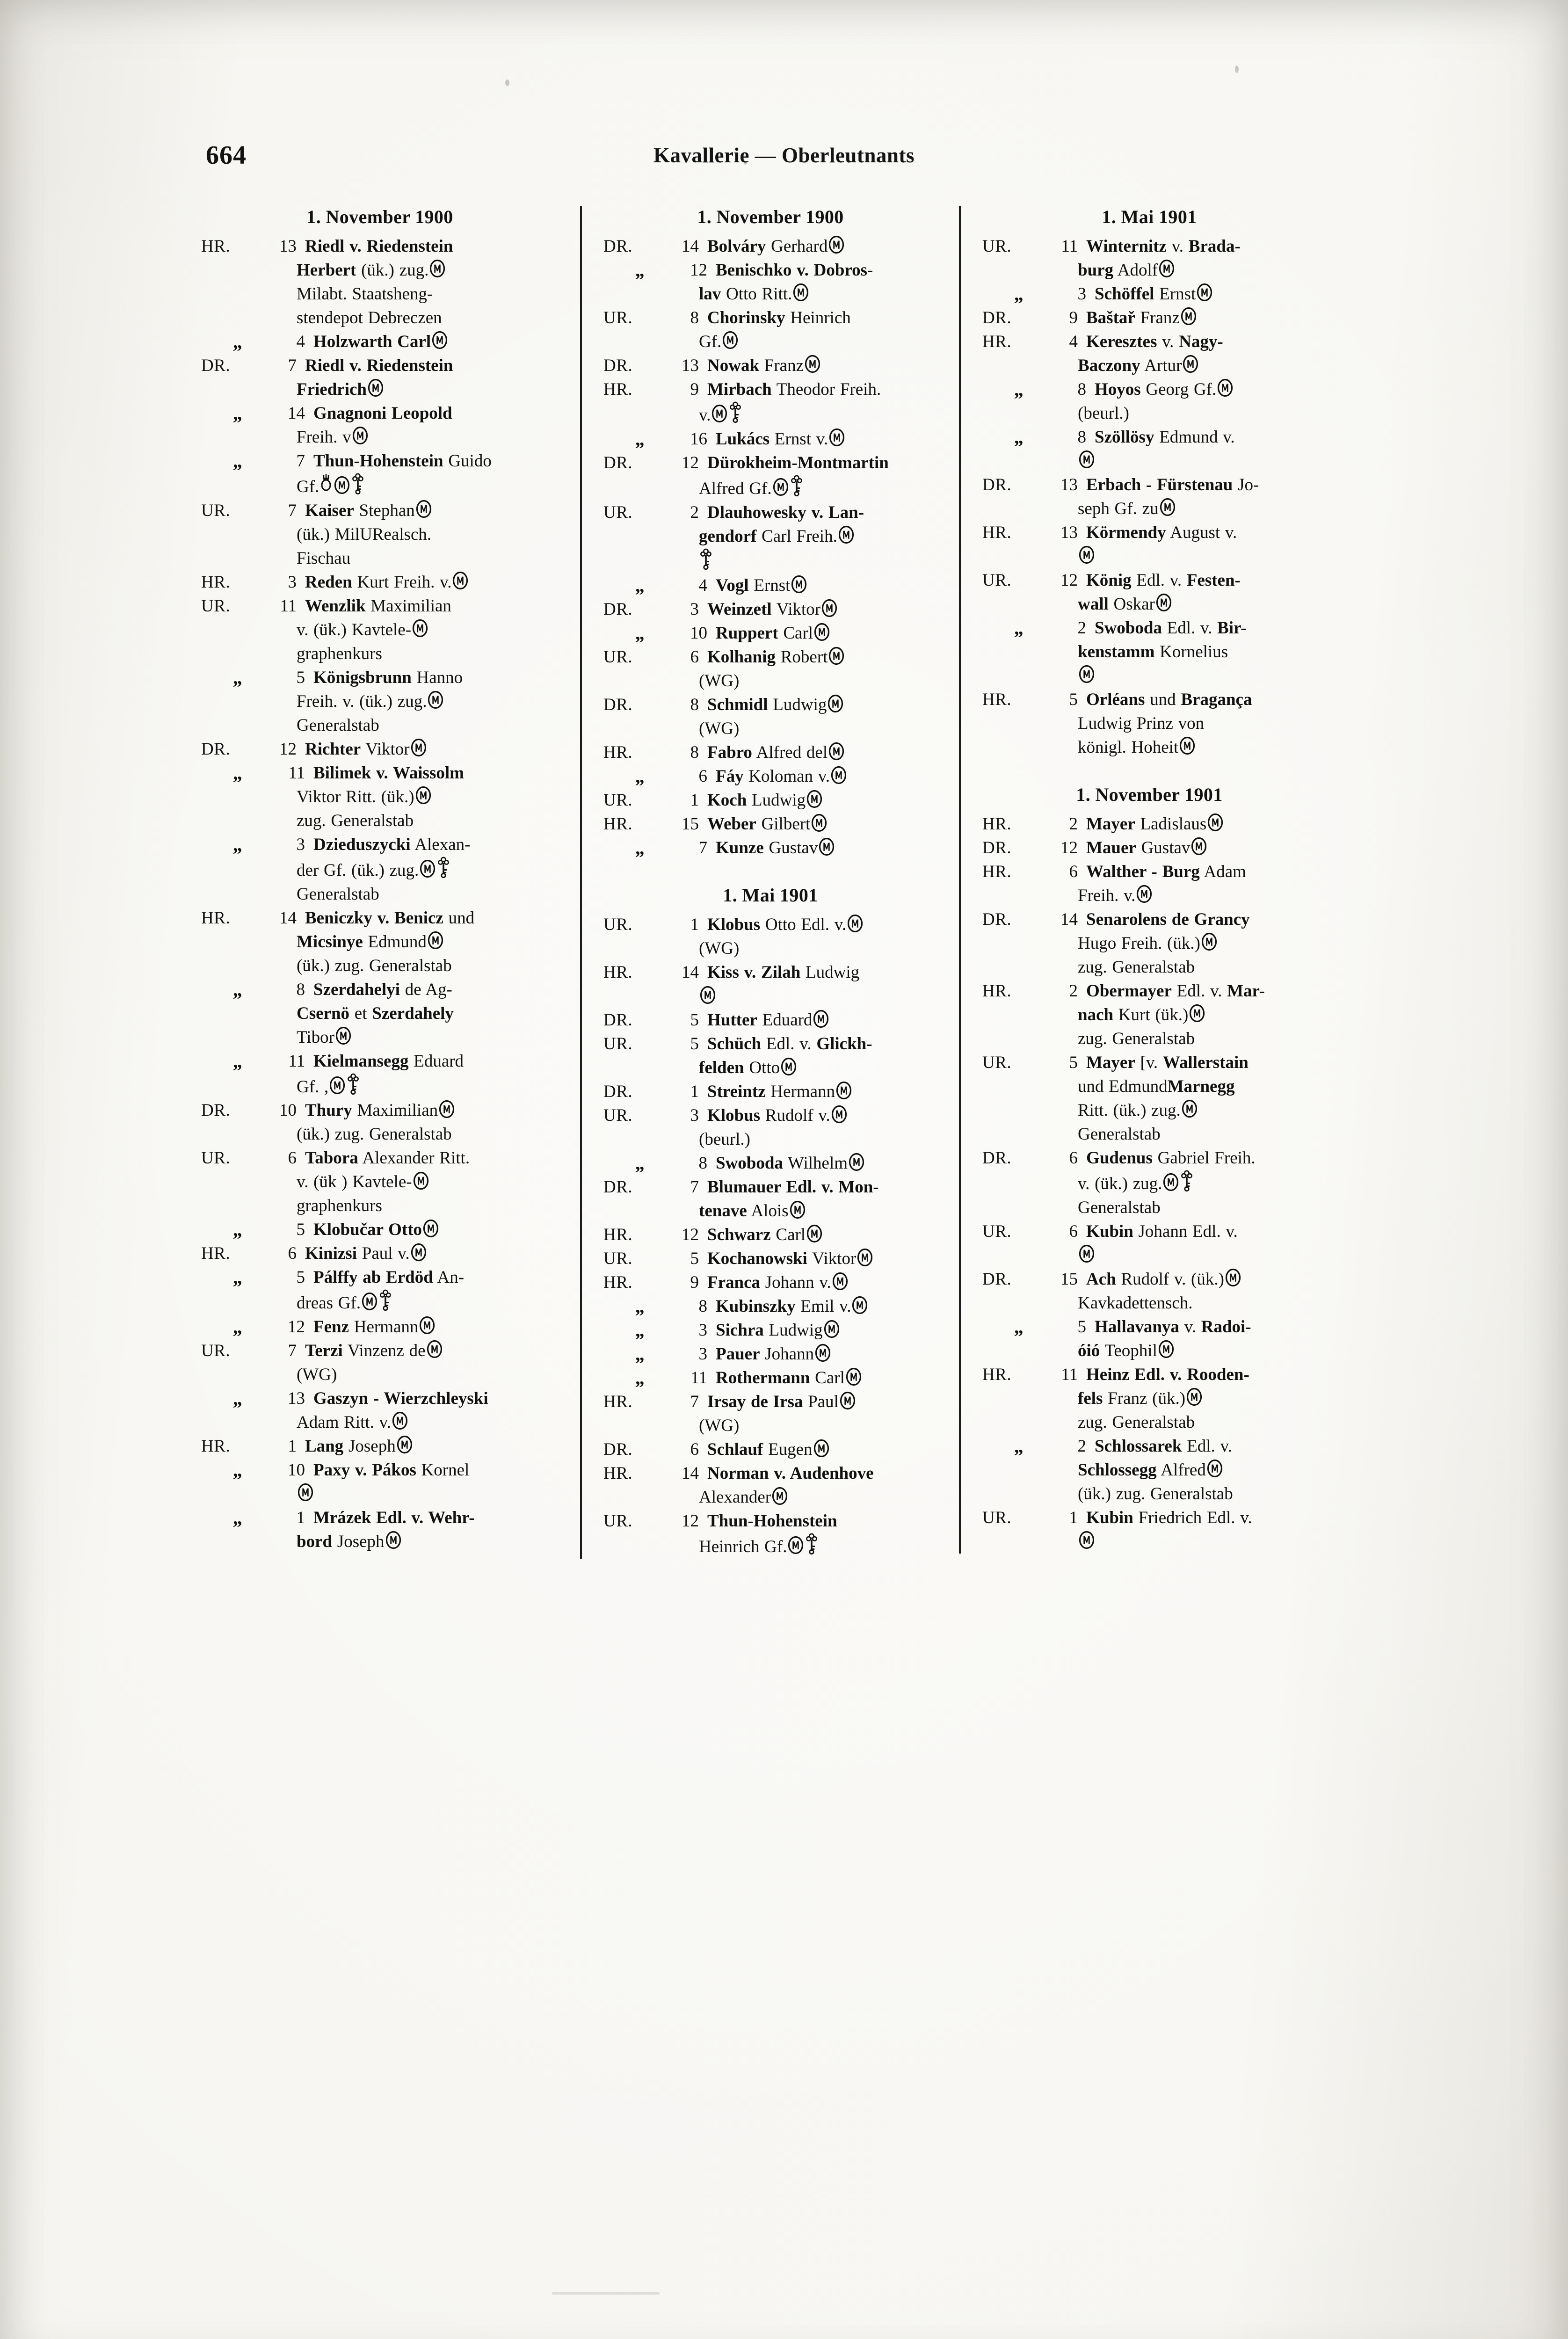 The image size is (1568, 2339). I want to click on surname: Baštař, so click(1110, 317).